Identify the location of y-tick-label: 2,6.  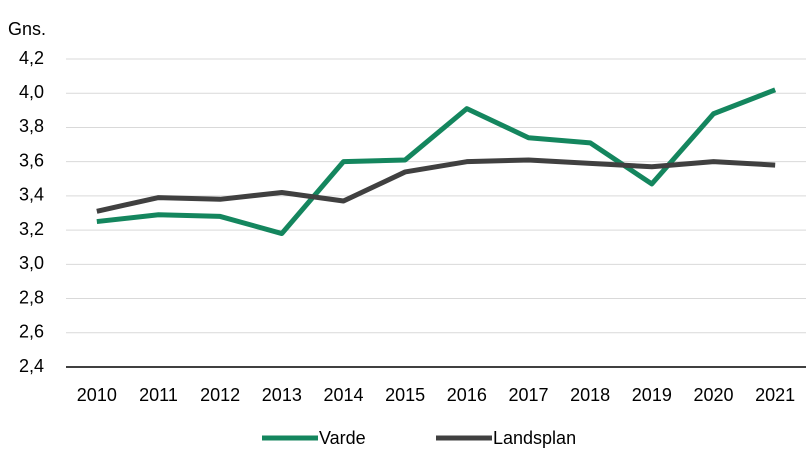
(31, 332).